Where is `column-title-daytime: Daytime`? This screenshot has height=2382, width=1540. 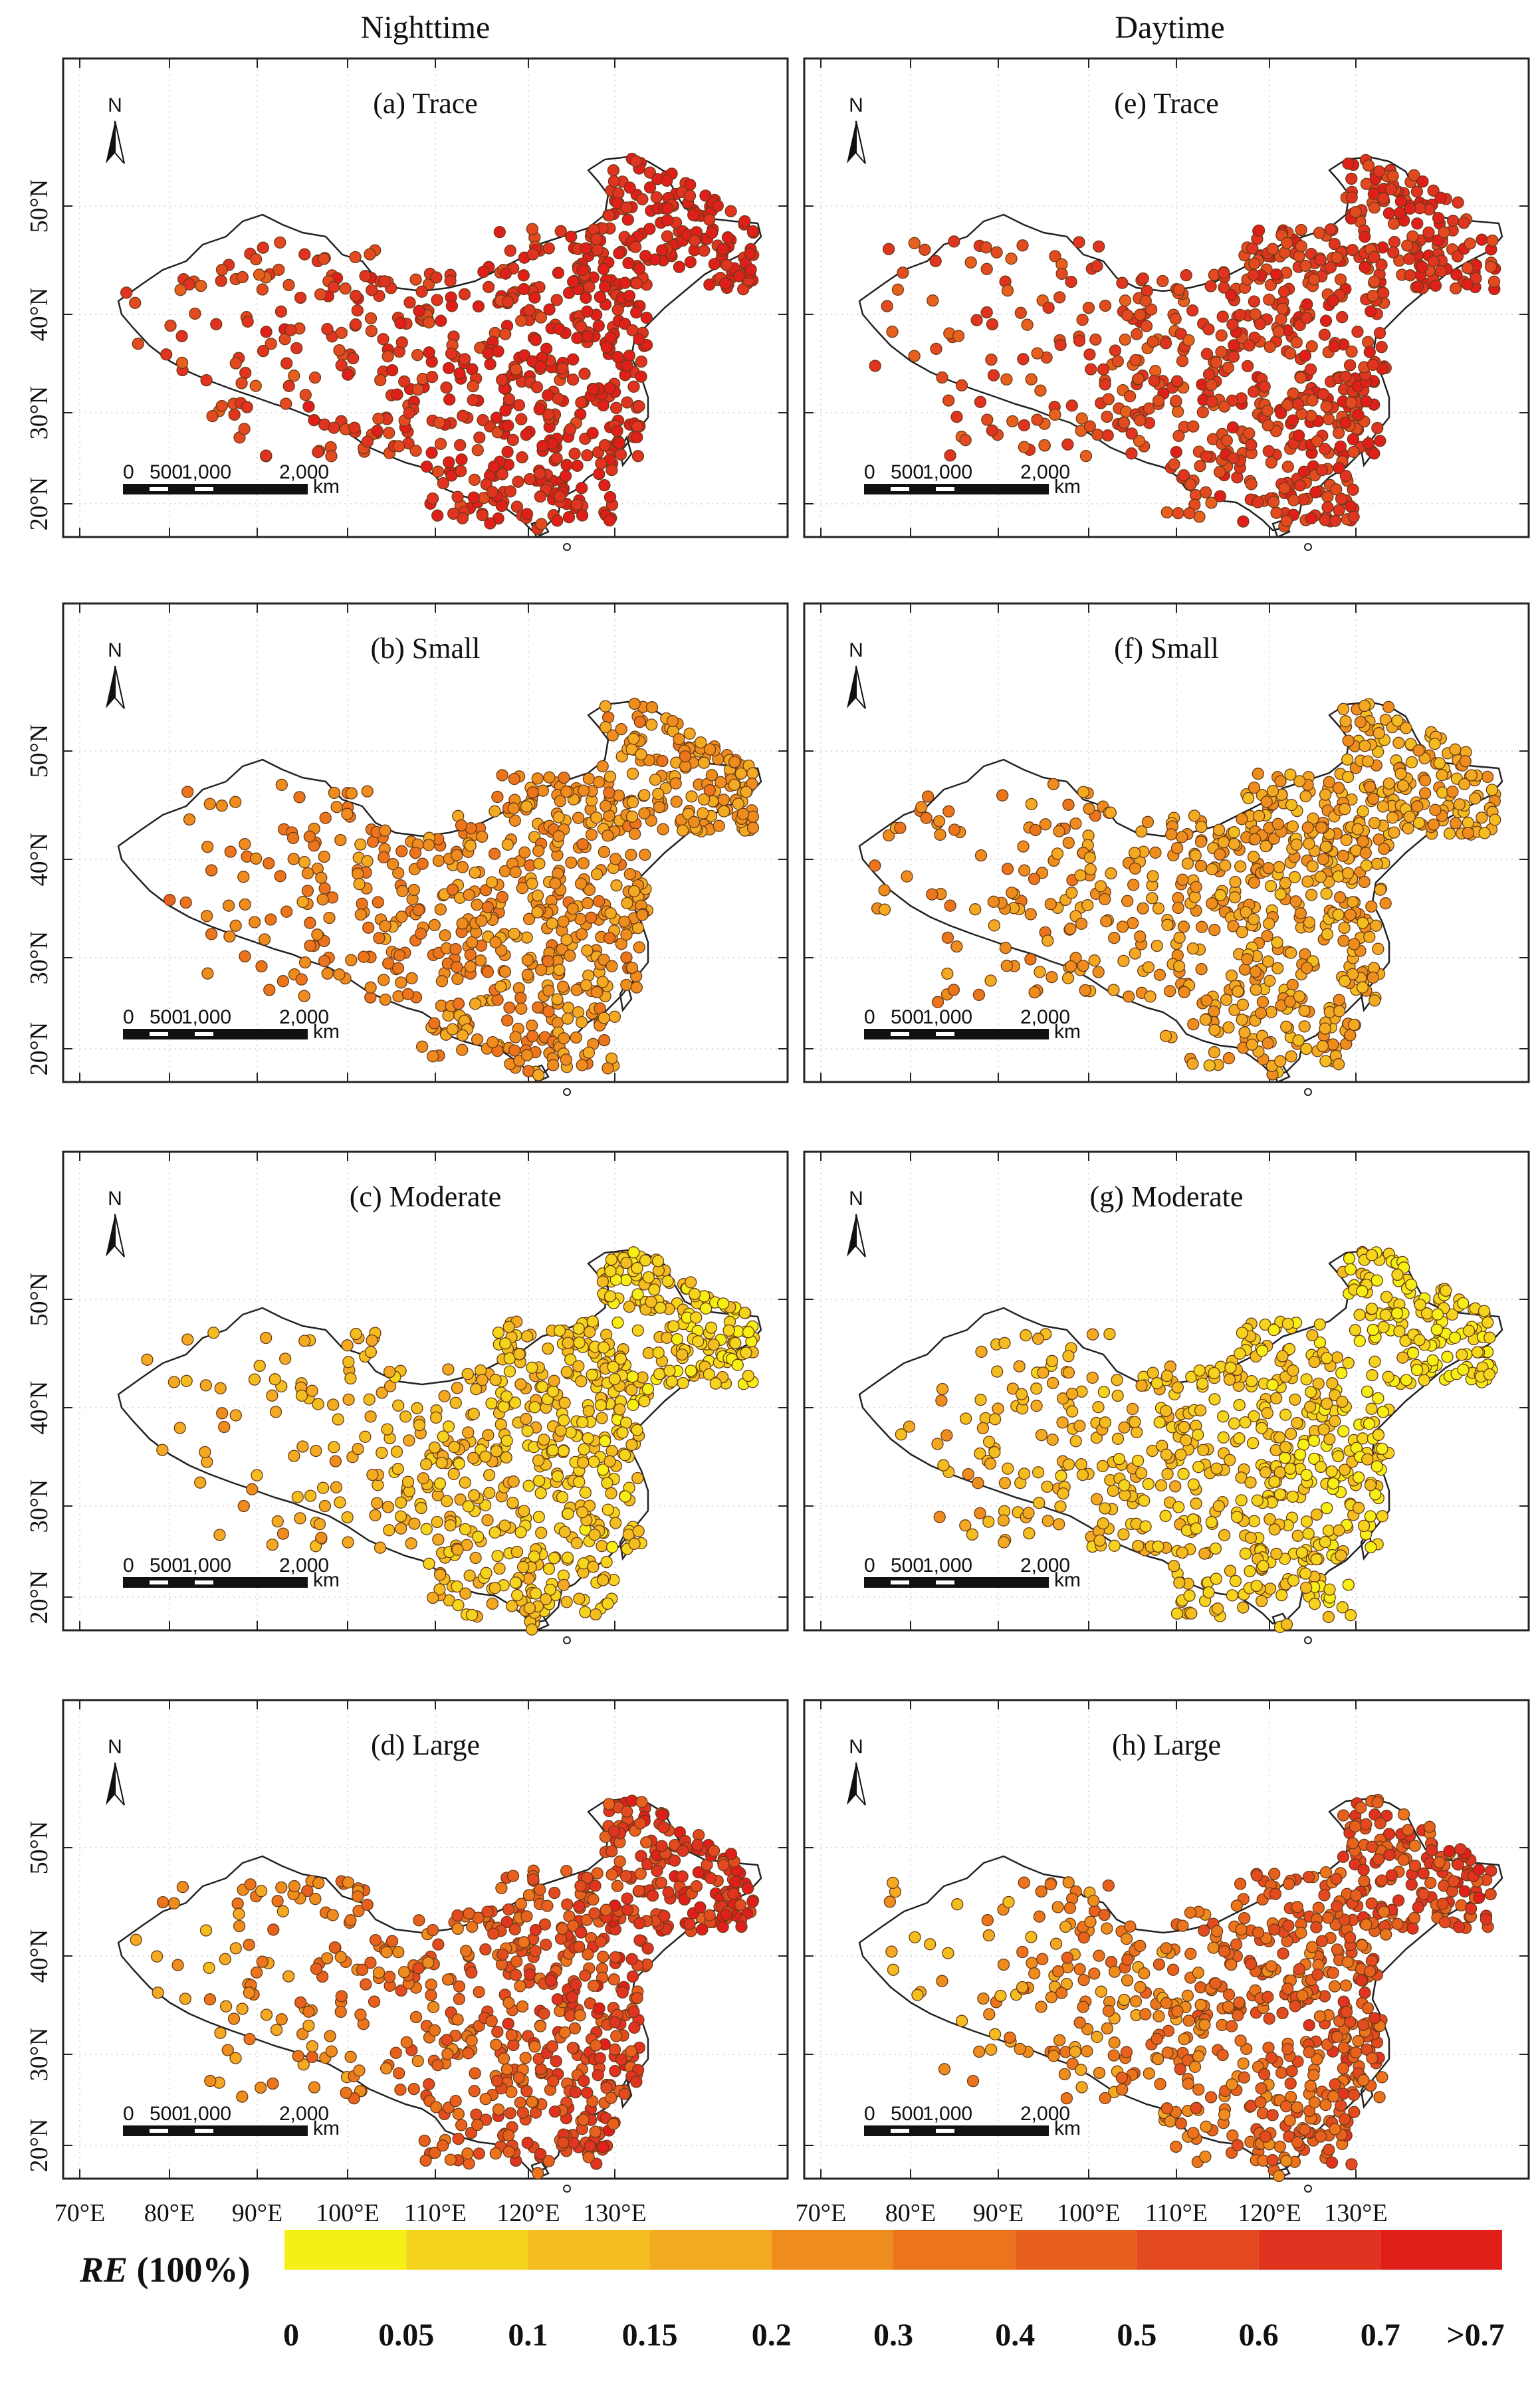
column-title-daytime: Daytime is located at coordinates (1170, 27).